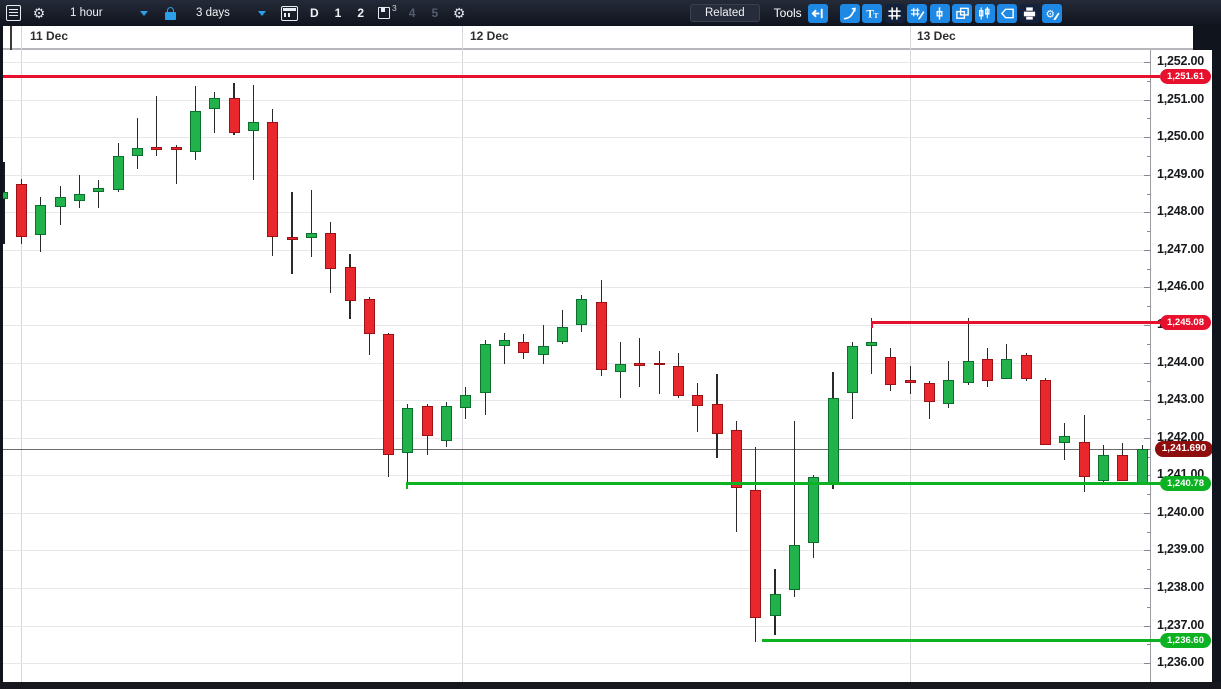 This screenshot has width=1221, height=689. Describe the element at coordinates (105, 13) in the screenshot. I see `interval-dropdown: 1 hour` at that location.